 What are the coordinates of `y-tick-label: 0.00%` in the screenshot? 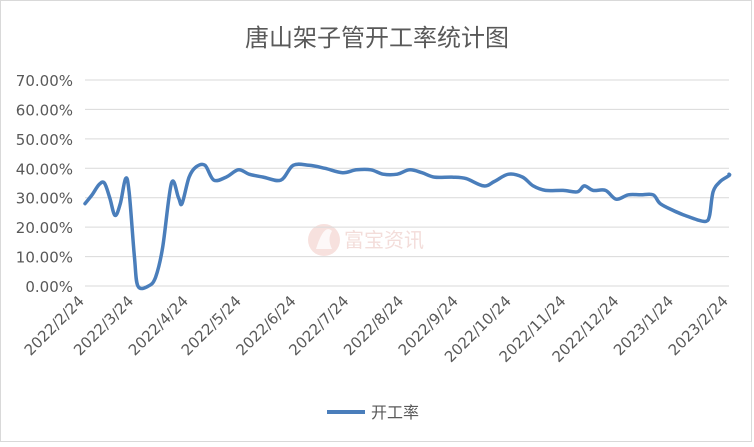 It's located at (49, 287).